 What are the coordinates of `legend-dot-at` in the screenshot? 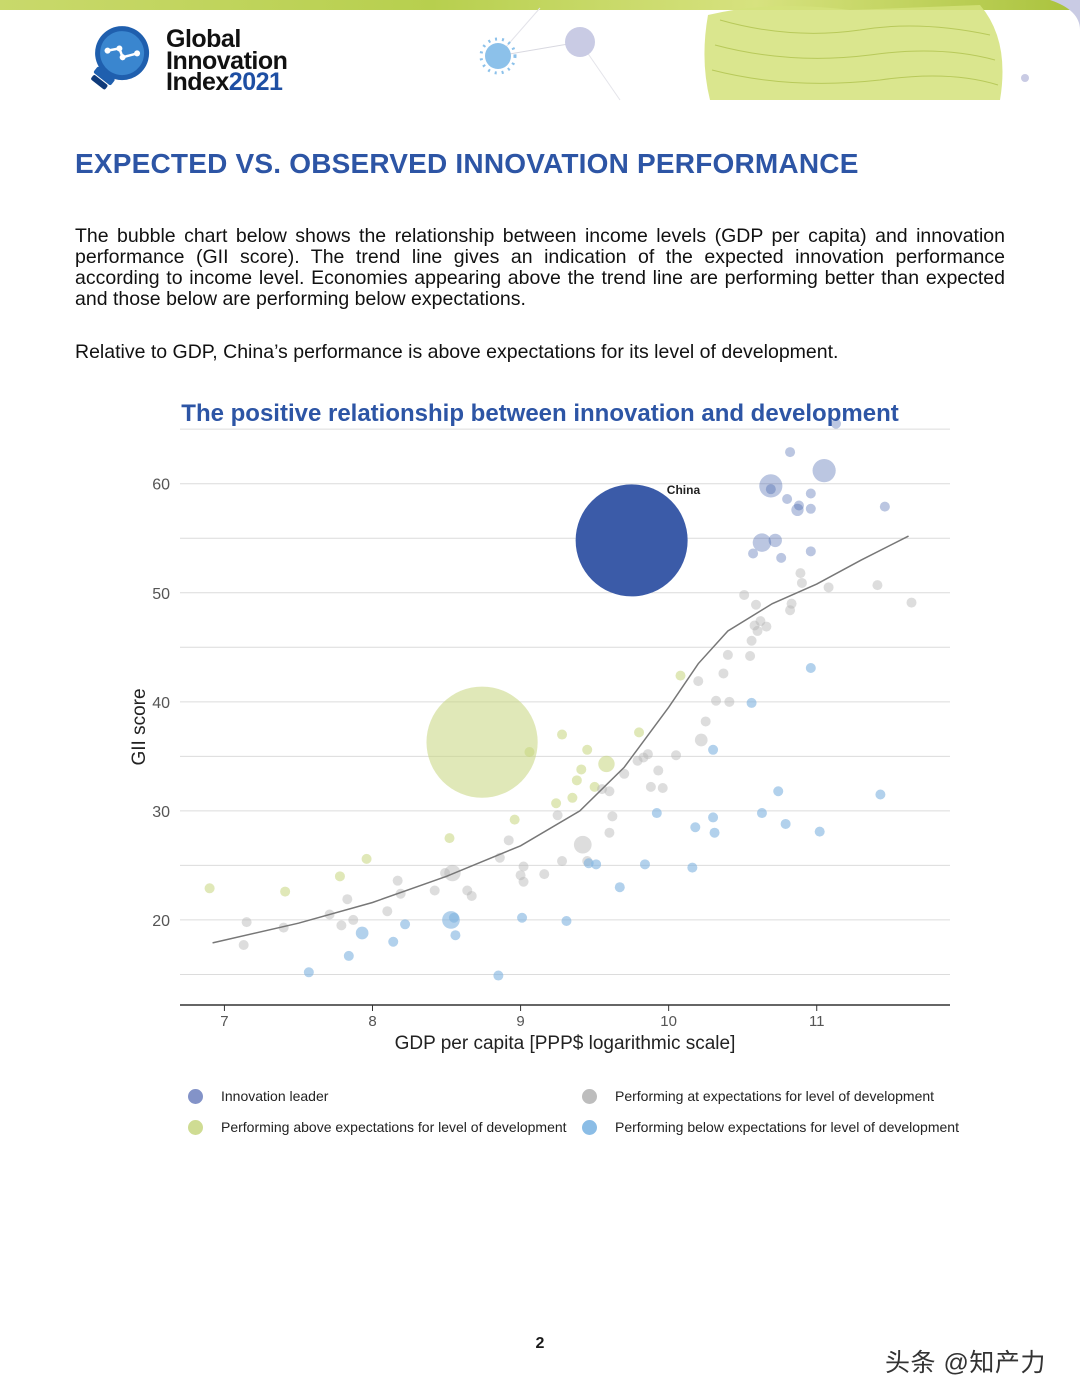 It's located at (589, 1096).